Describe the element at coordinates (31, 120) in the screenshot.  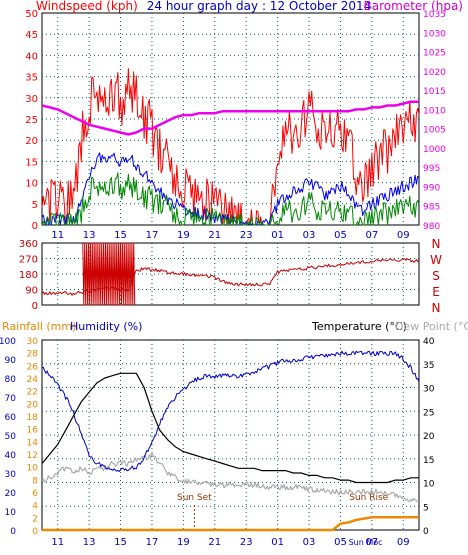
I see `wind-y-ticks: 0 5 10 15 20 25 30 35 40 45 50` at that location.